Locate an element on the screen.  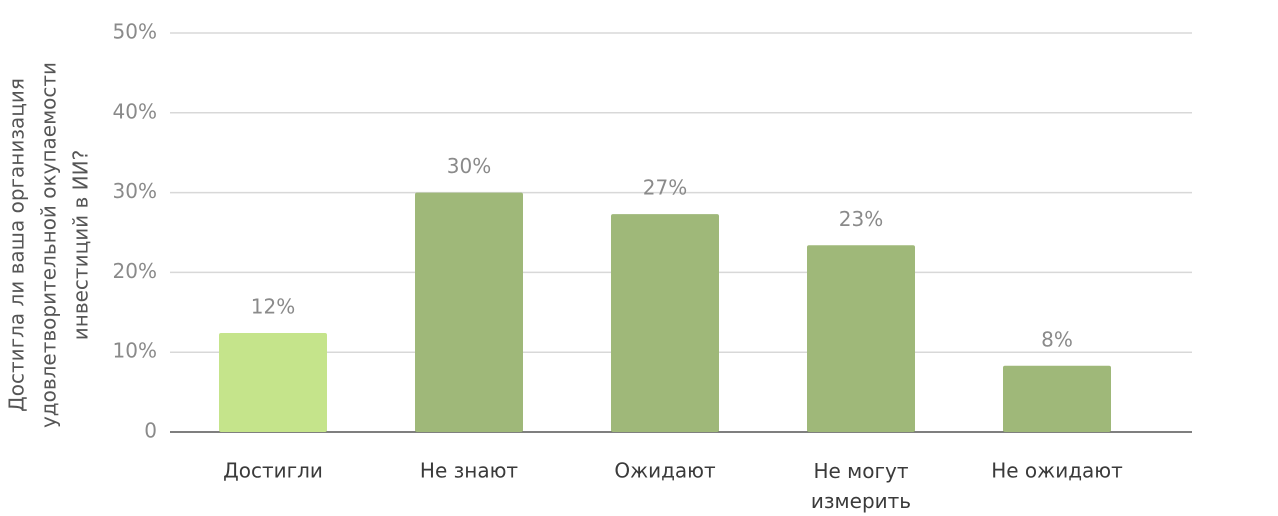
y-axis-label: инвестиций в ИИ? is located at coordinates (81, 245).